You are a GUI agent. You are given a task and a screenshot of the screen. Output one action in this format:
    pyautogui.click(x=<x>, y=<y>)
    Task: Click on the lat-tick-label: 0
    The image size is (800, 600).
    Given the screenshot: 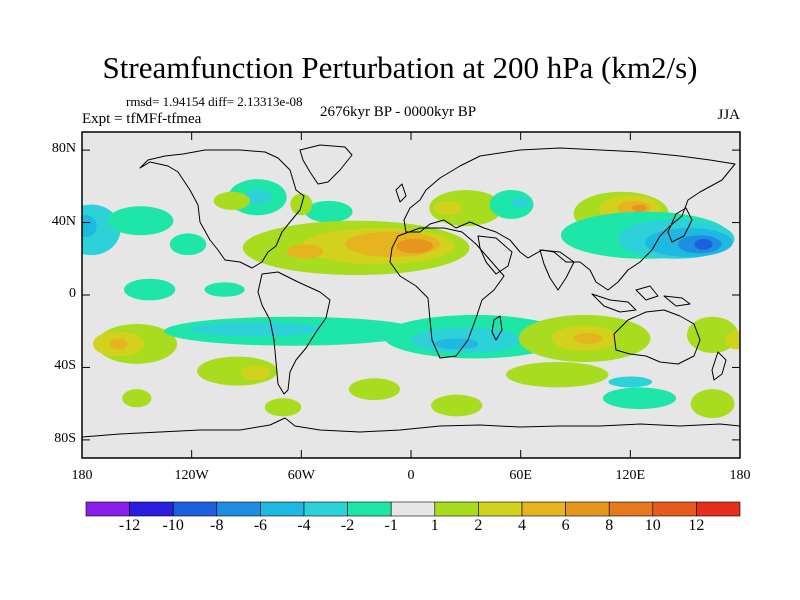 What is the action you would take?
    pyautogui.click(x=72, y=293)
    